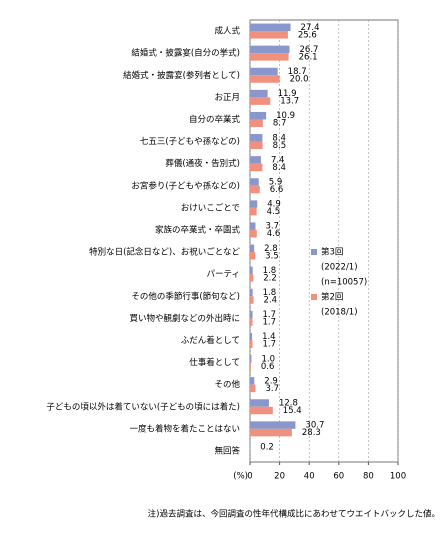  Describe the element at coordinates (198, 229) in the screenshot. I see `y-tick-label: 家族の卒業式・卒園式` at that location.